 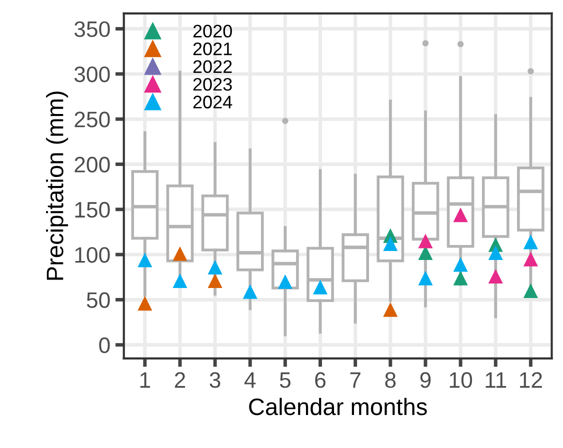 What do you see at coordinates (92, 255) in the screenshot?
I see `y-tick-label: 100` at bounding box center [92, 255].